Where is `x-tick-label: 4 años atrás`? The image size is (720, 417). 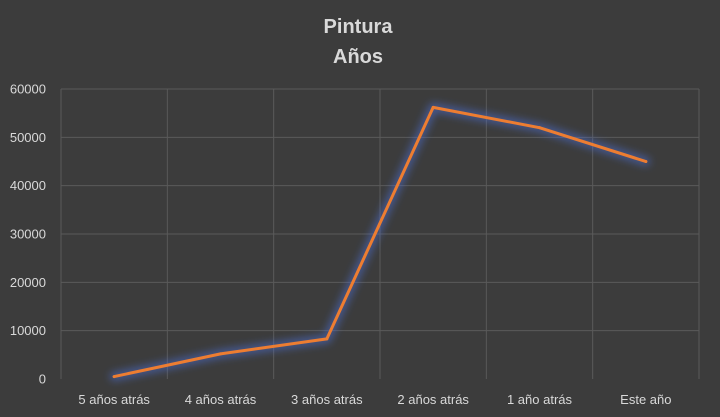 x-tick-label: 4 años atrás is located at coordinates (221, 399).